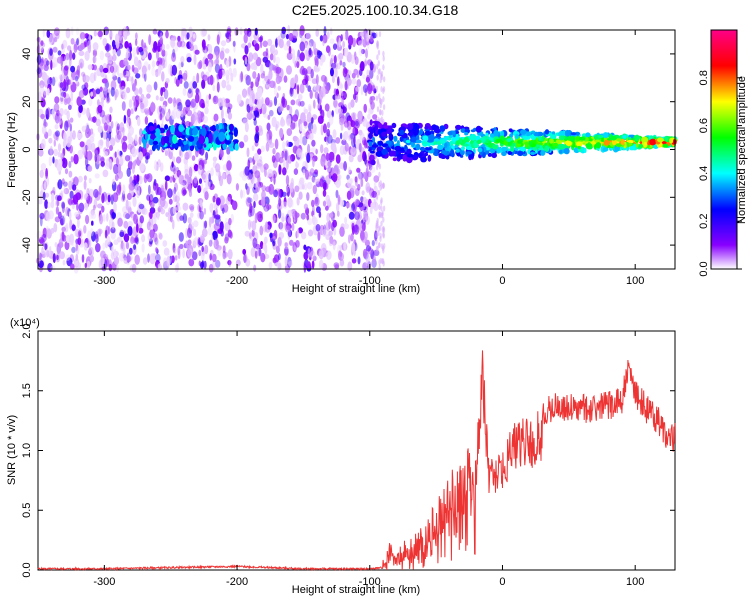 This screenshot has height=600, width=750. What do you see at coordinates (704, 268) in the screenshot?
I see `colorbar-tick-label: 0.0` at bounding box center [704, 268].